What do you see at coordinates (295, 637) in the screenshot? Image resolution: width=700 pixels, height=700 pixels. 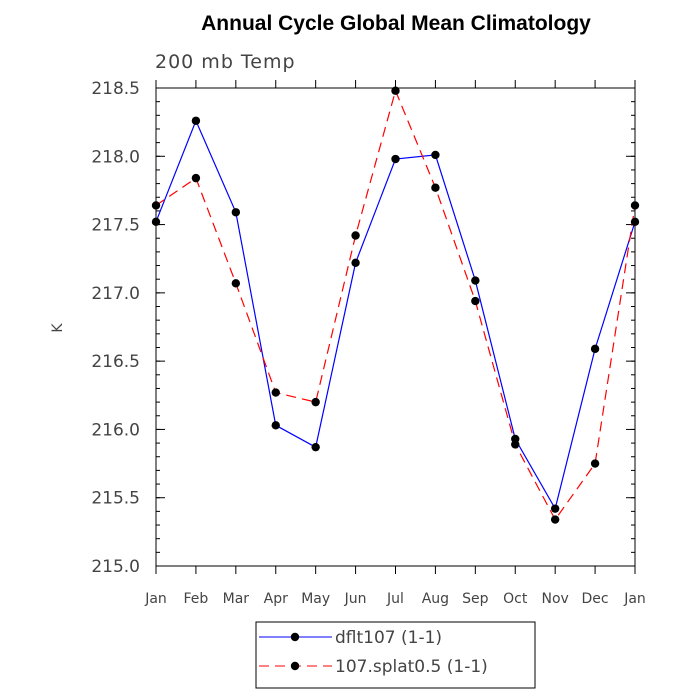 I see `legend-marker-dflt107` at bounding box center [295, 637].